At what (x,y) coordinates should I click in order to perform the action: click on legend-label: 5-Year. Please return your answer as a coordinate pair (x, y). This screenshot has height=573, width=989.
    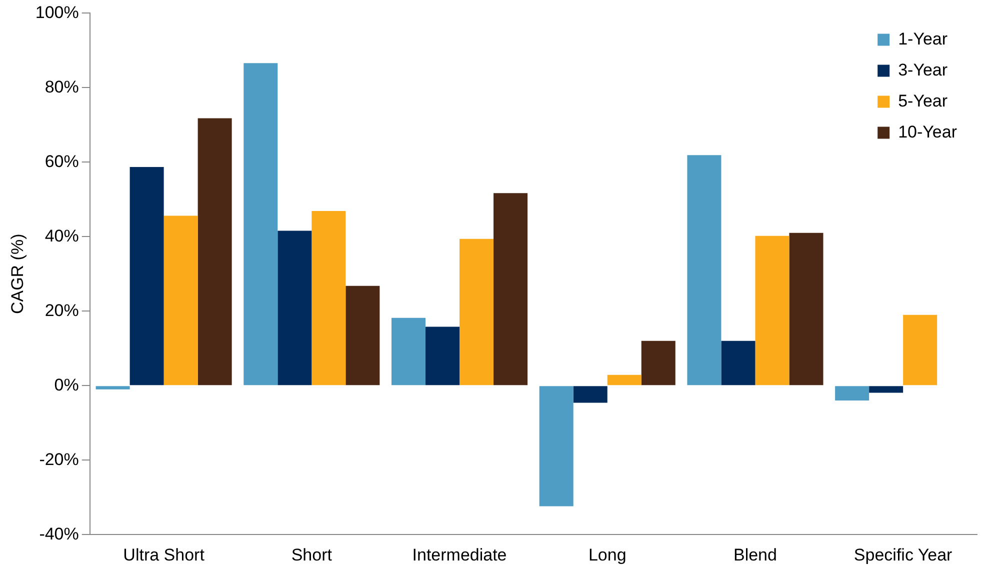
    Looking at the image, I should click on (923, 100).